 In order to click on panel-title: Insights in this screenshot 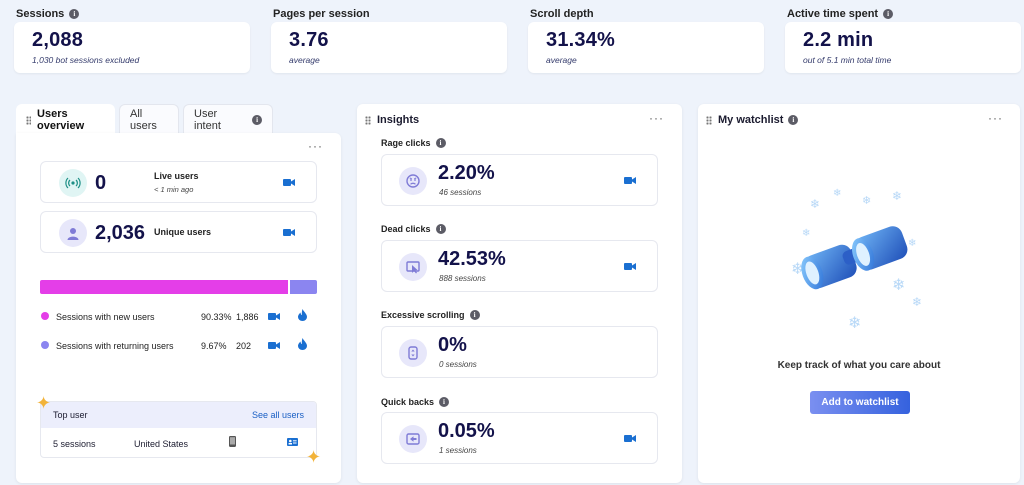, I will do `click(398, 120)`.